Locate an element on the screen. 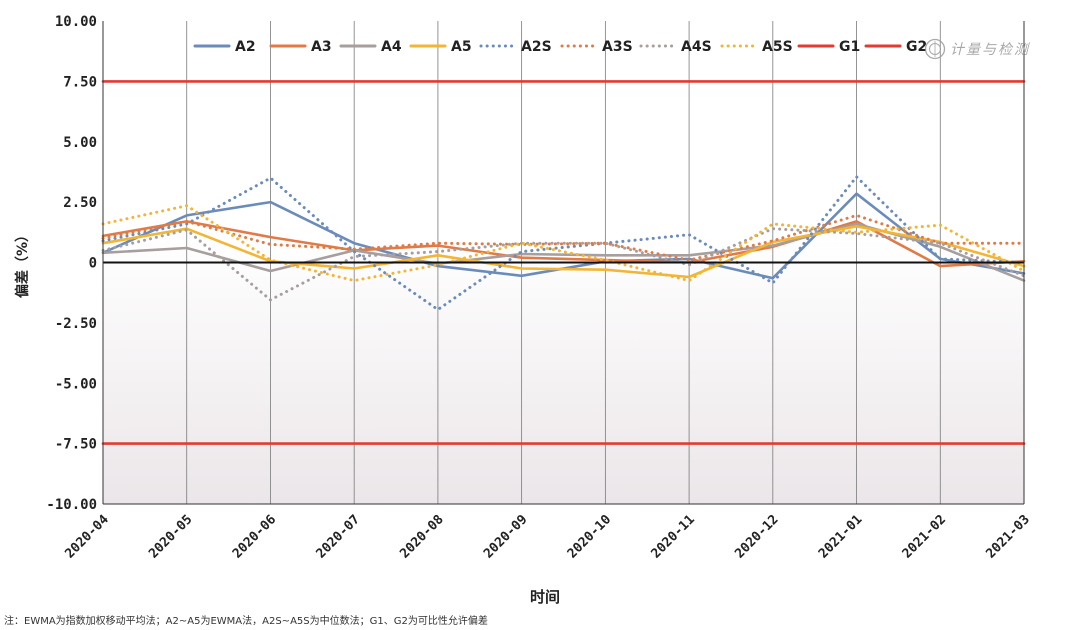  legend-item-a4: A4 is located at coordinates (370, 47).